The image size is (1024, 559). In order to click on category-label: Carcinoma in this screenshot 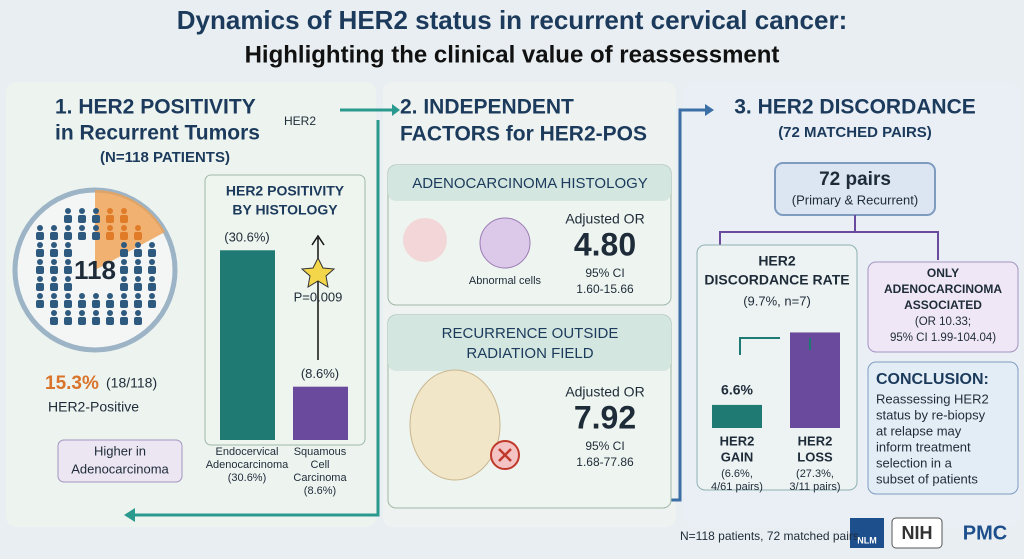, I will do `click(320, 478)`.